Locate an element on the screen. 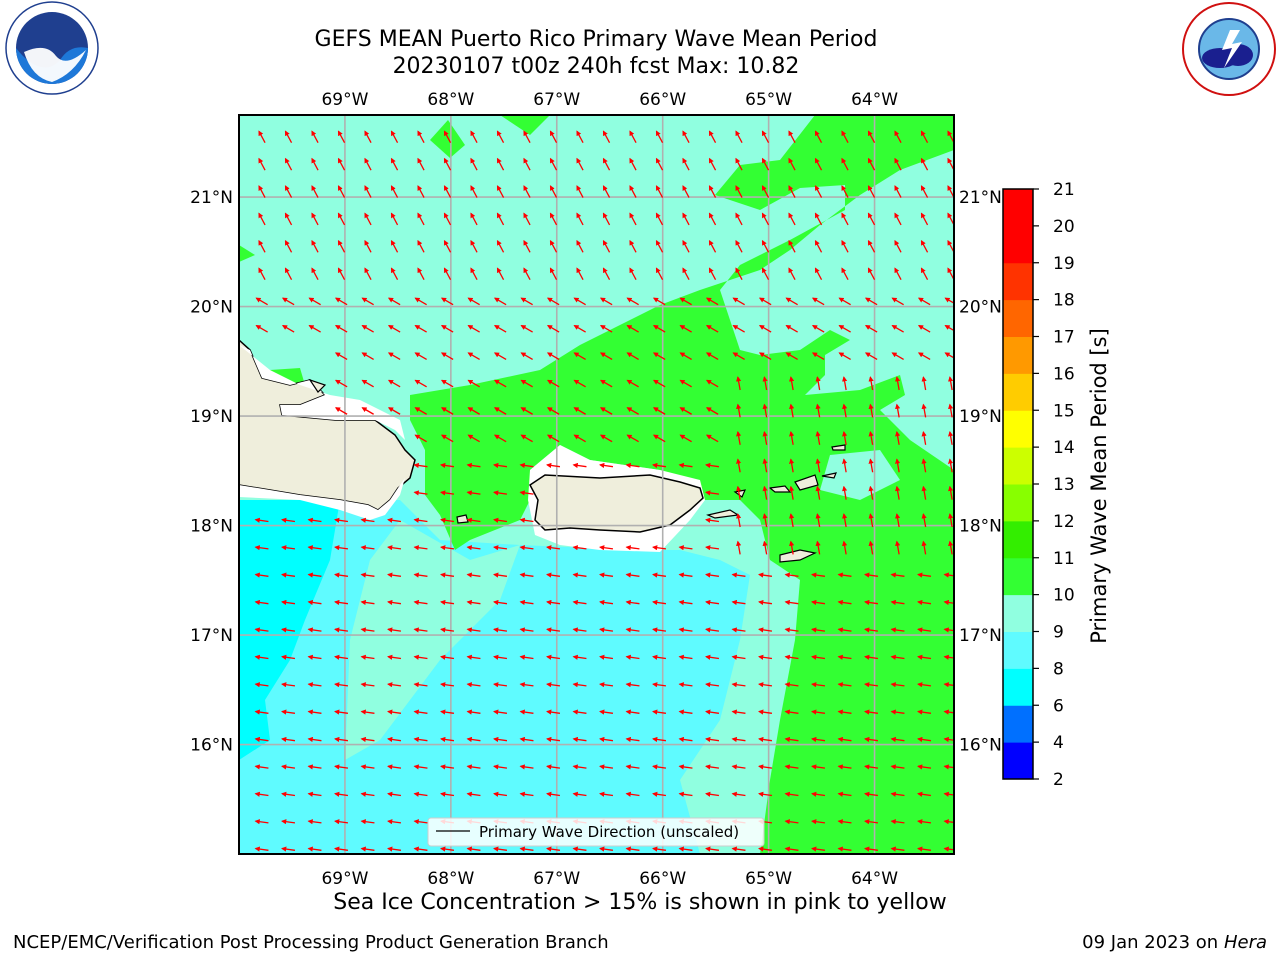  island-turks is located at coordinates (317, 385).